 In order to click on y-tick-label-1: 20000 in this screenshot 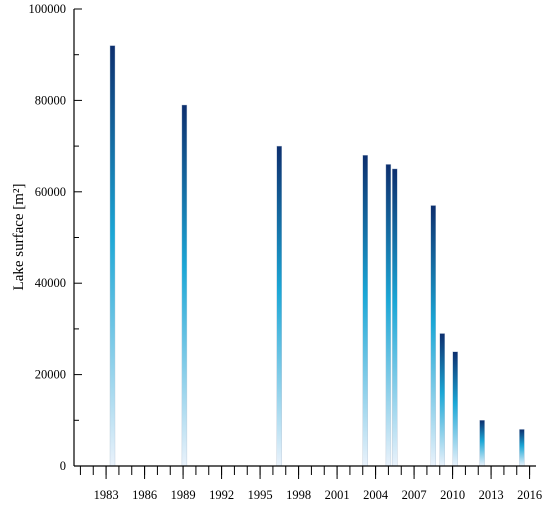, I will do `click(50, 375)`.